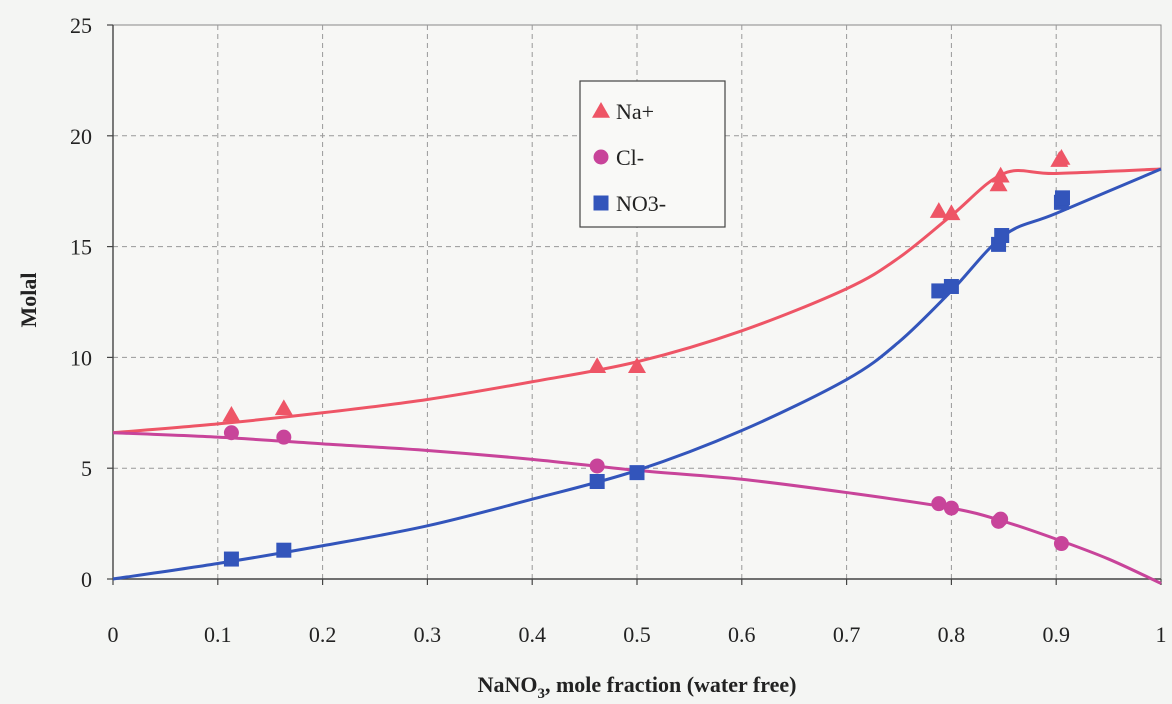 The height and width of the screenshot is (704, 1172). What do you see at coordinates (601, 203) in the screenshot?
I see `legend-marker-no3` at bounding box center [601, 203].